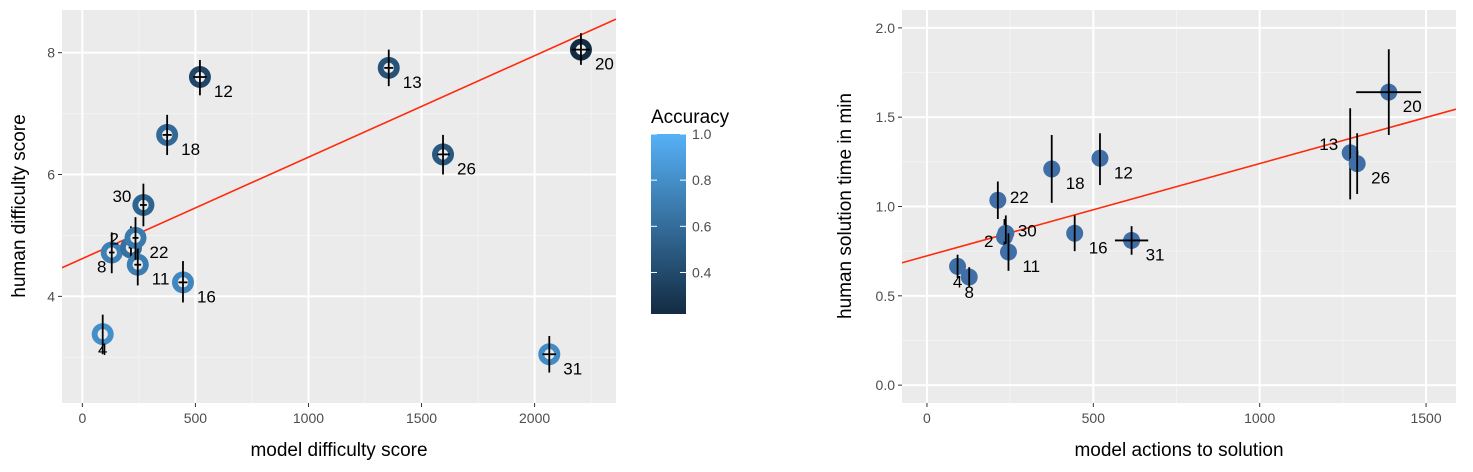 Image resolution: width=1473 pixels, height=472 pixels. What do you see at coordinates (560, 356) in the screenshot?
I see `left-point-31: 31` at bounding box center [560, 356].